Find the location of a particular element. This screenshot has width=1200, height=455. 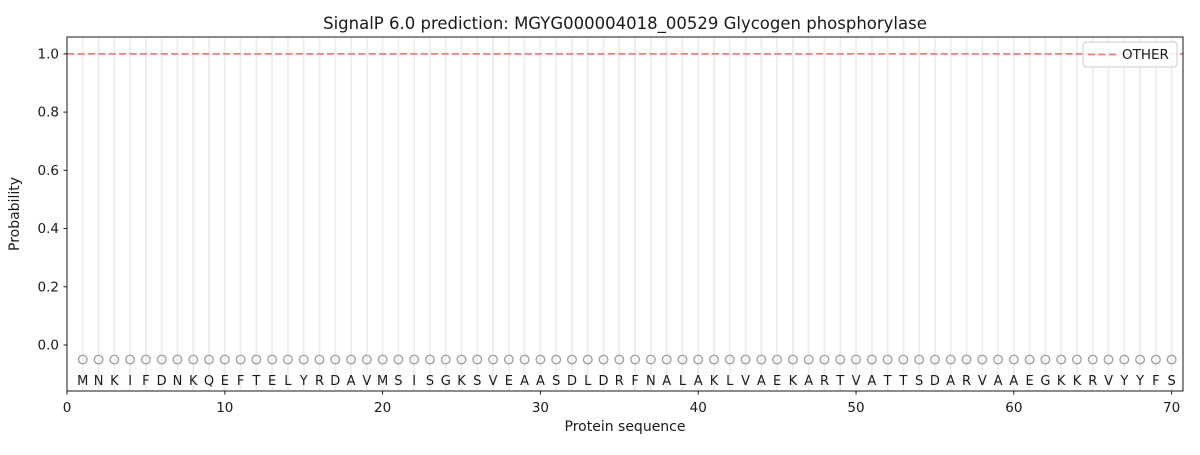

x-tick-label: 70 is located at coordinates (1171, 408).